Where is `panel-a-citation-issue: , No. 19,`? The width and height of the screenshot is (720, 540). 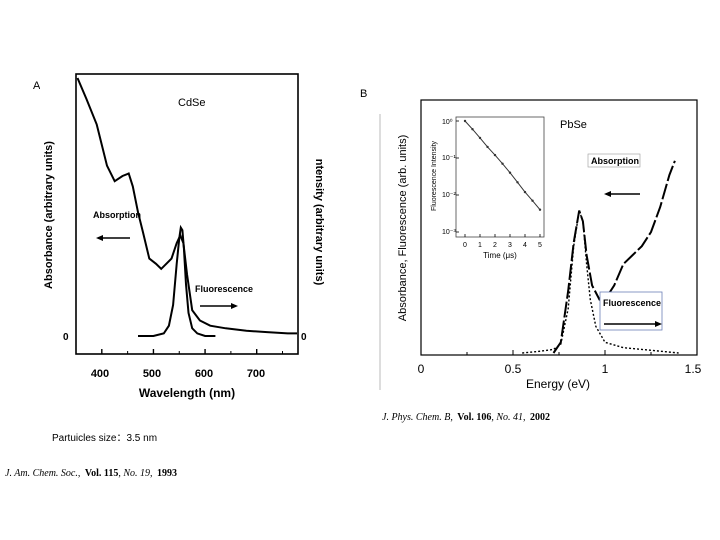
panel-a-citation-issue: , No. 19, is located at coordinates (135, 473).